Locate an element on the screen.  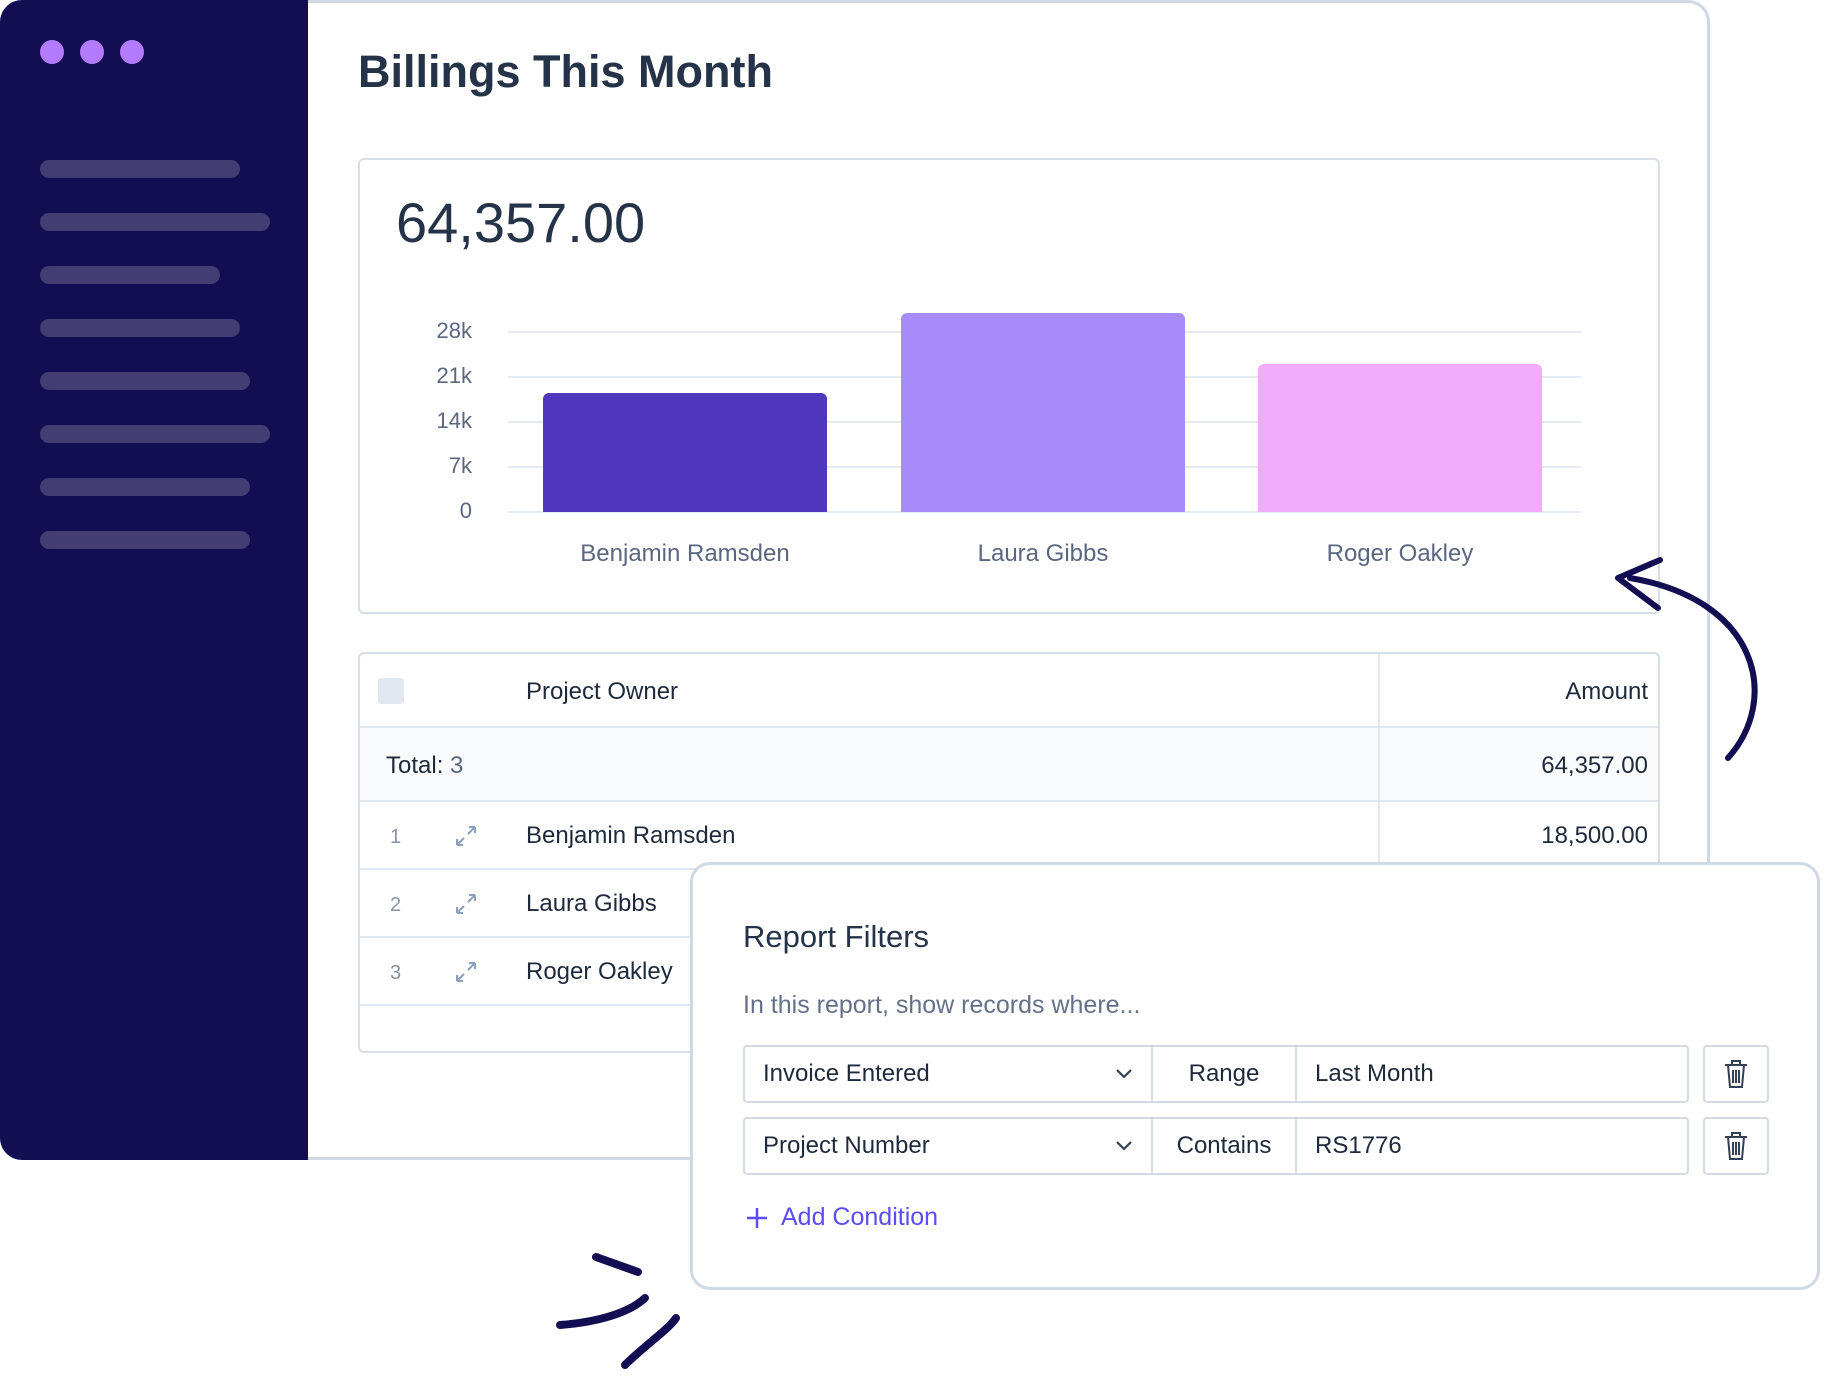
x-tick-label: Laura Gibbs is located at coordinates (1043, 553).